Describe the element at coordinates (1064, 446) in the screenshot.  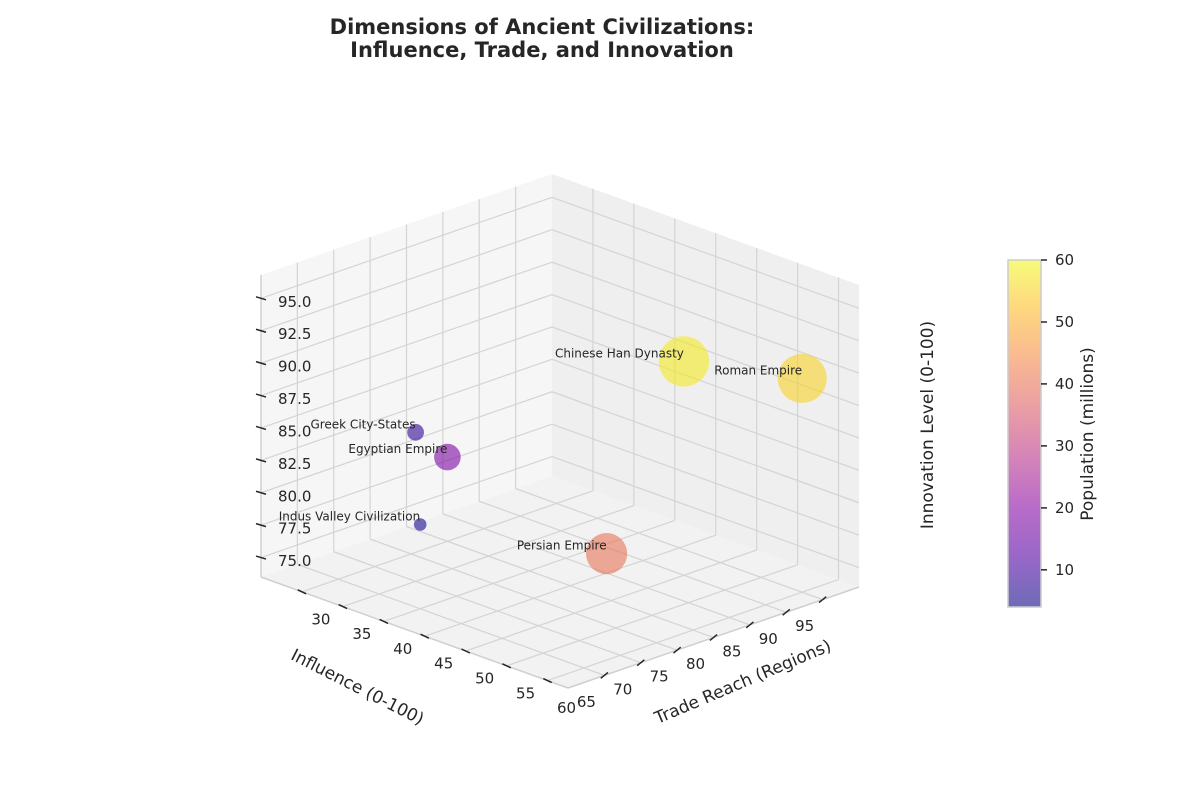
I see `colorbar-tick-label: 30` at that location.